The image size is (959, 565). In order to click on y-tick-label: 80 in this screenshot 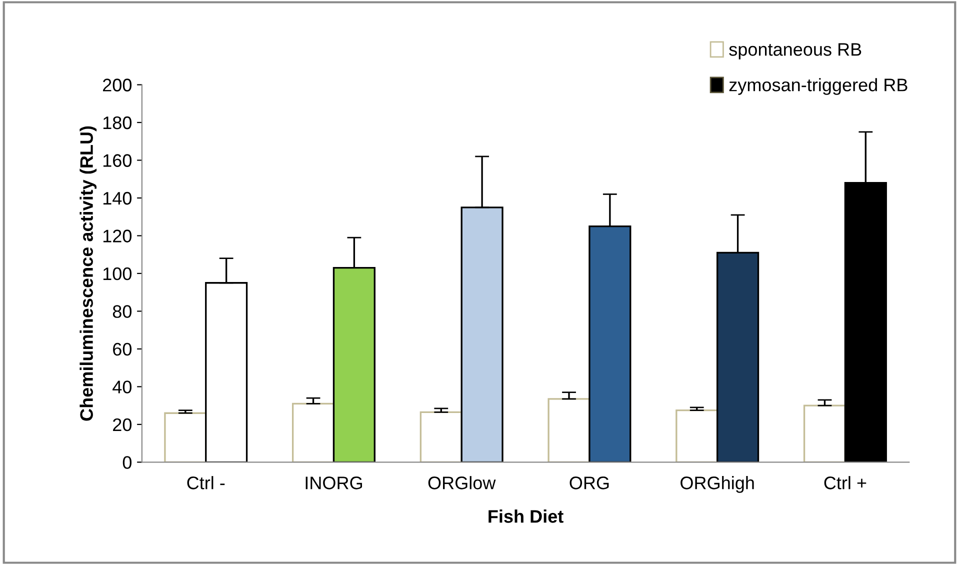, I will do `click(122, 311)`.